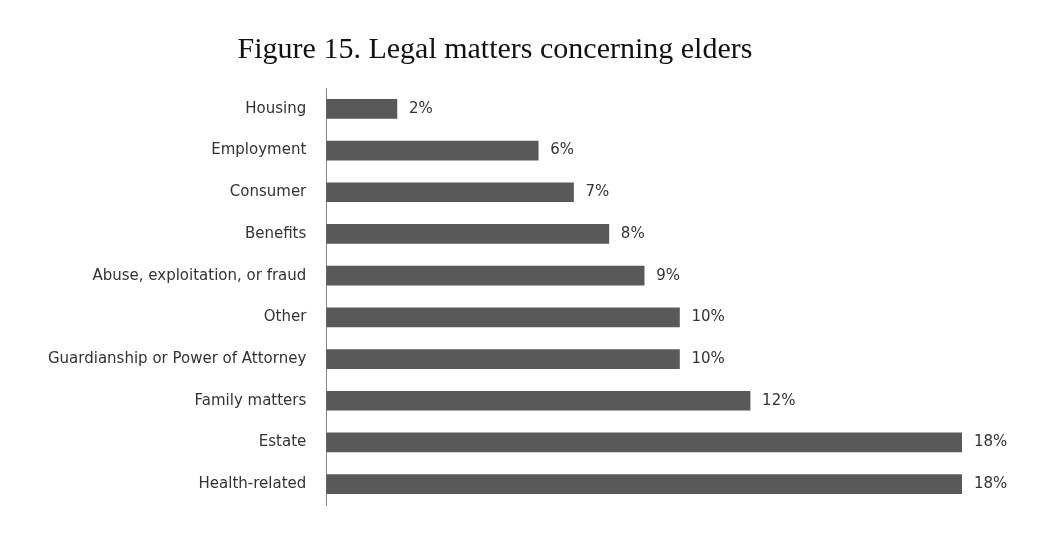  Describe the element at coordinates (779, 399) in the screenshot. I see `data-label: 12%` at that location.